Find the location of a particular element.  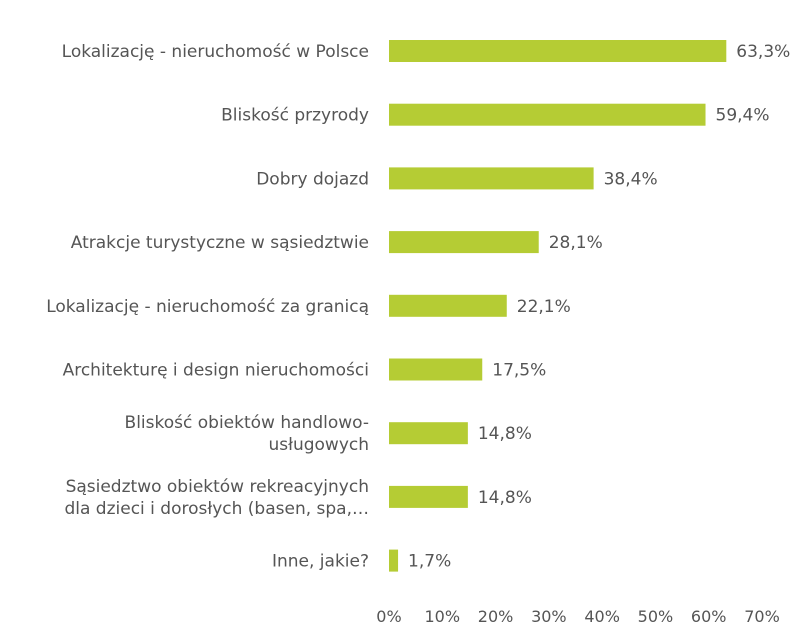

category-label: Dobry dojazd is located at coordinates (312, 179).